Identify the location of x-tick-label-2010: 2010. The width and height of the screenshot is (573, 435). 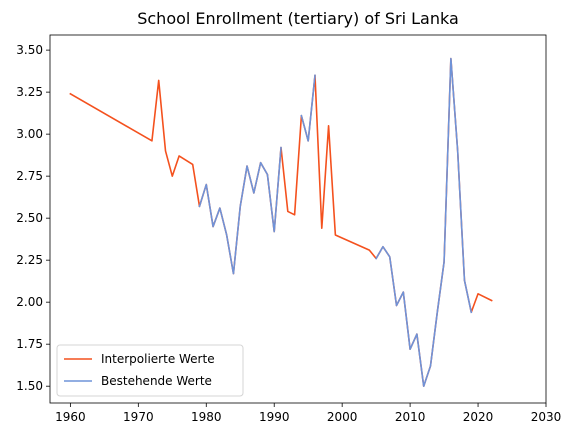
(410, 417).